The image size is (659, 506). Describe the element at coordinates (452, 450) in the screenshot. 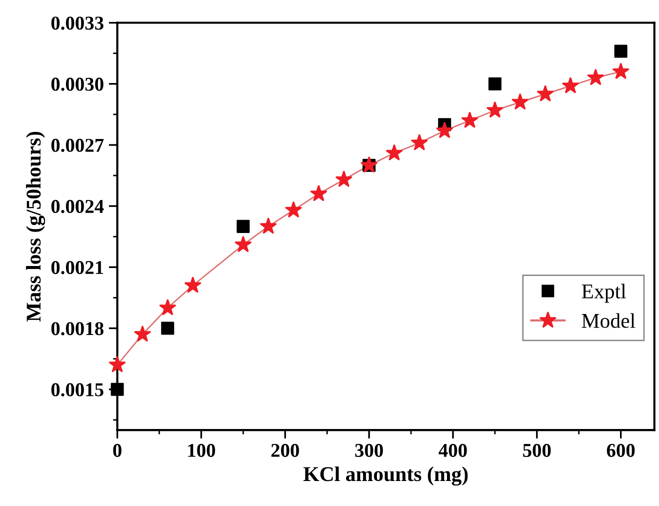

I see `x-tick-label: 400` at that location.